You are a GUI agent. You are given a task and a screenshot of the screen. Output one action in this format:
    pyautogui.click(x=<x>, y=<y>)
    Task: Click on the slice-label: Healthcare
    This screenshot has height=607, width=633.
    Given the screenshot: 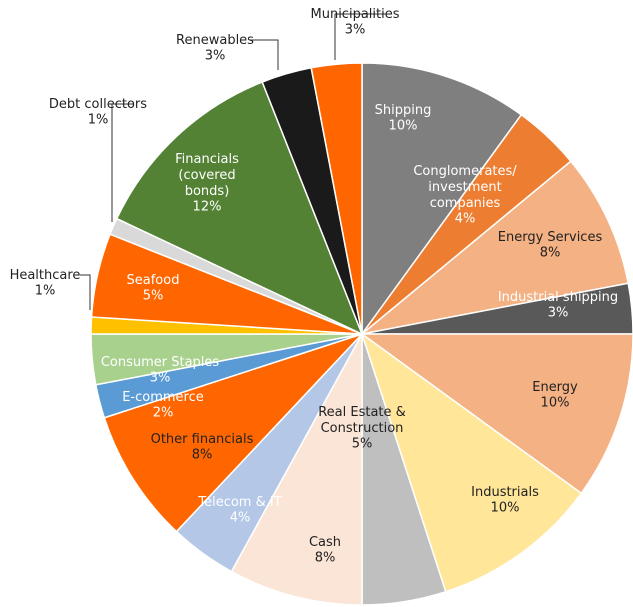 What is the action you would take?
    pyautogui.click(x=45, y=275)
    